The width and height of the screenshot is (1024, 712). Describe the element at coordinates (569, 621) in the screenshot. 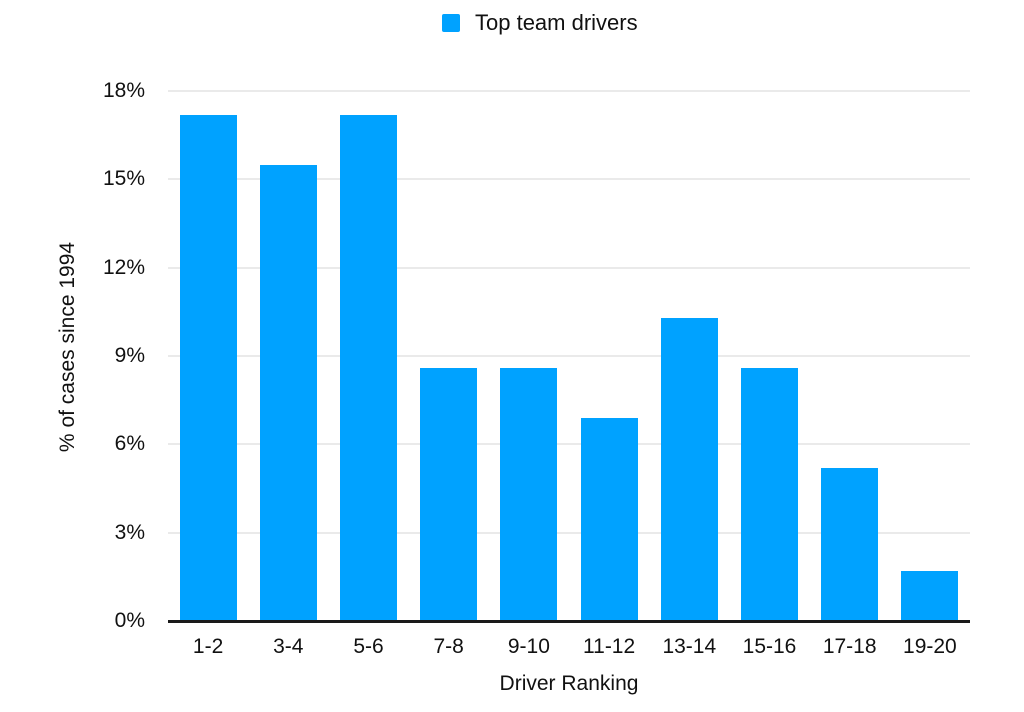

I see `x-axis-line` at that location.